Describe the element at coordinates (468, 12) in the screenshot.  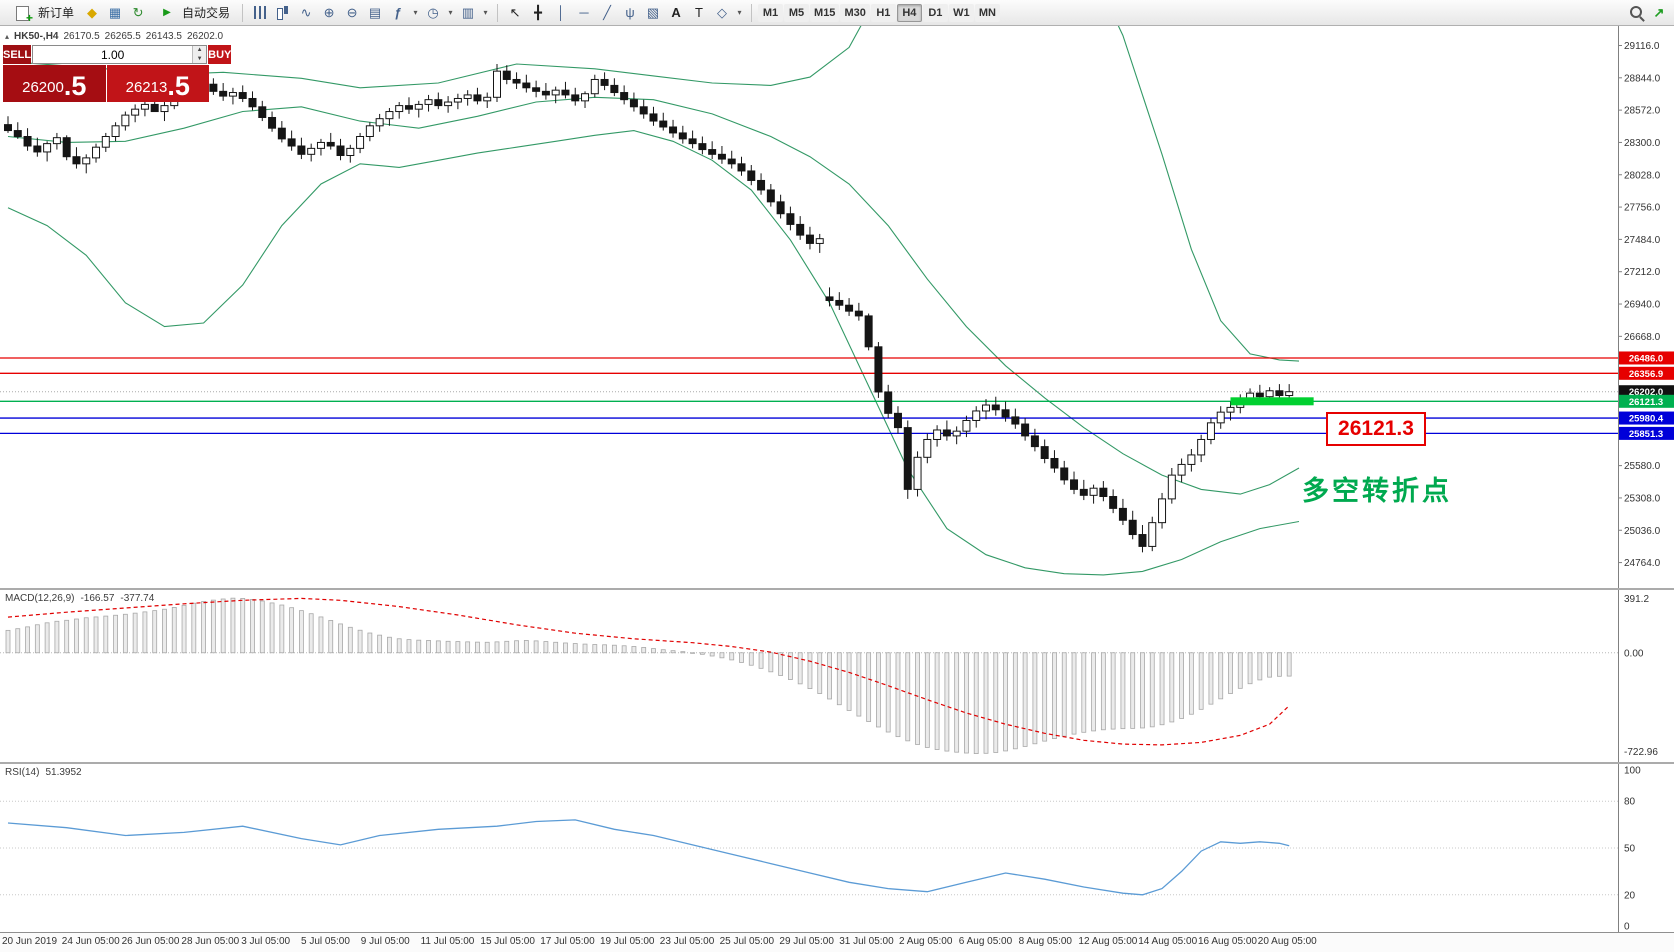
I see `templates-icon: ▥` at that location.